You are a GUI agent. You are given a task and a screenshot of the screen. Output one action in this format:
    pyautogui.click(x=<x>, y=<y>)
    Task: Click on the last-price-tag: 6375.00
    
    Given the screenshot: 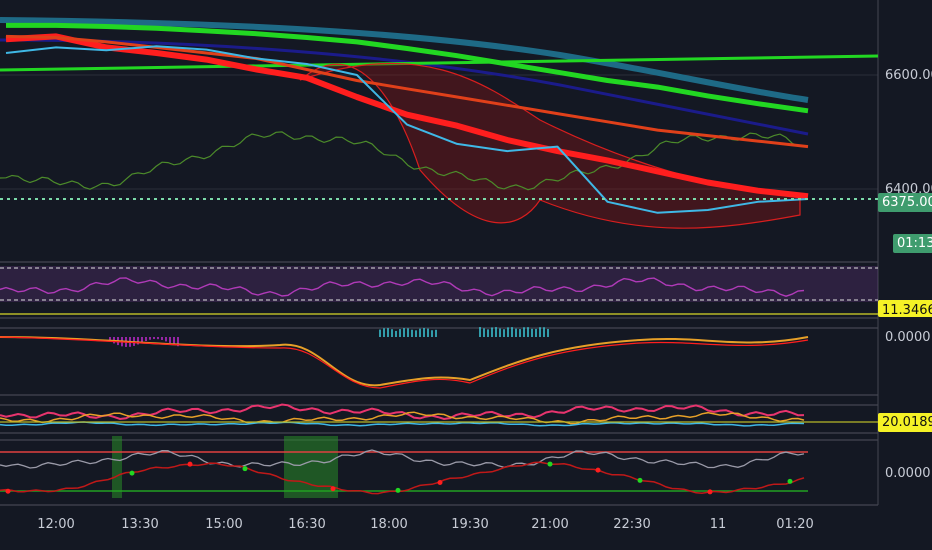 What is the action you would take?
    pyautogui.click(x=905, y=202)
    